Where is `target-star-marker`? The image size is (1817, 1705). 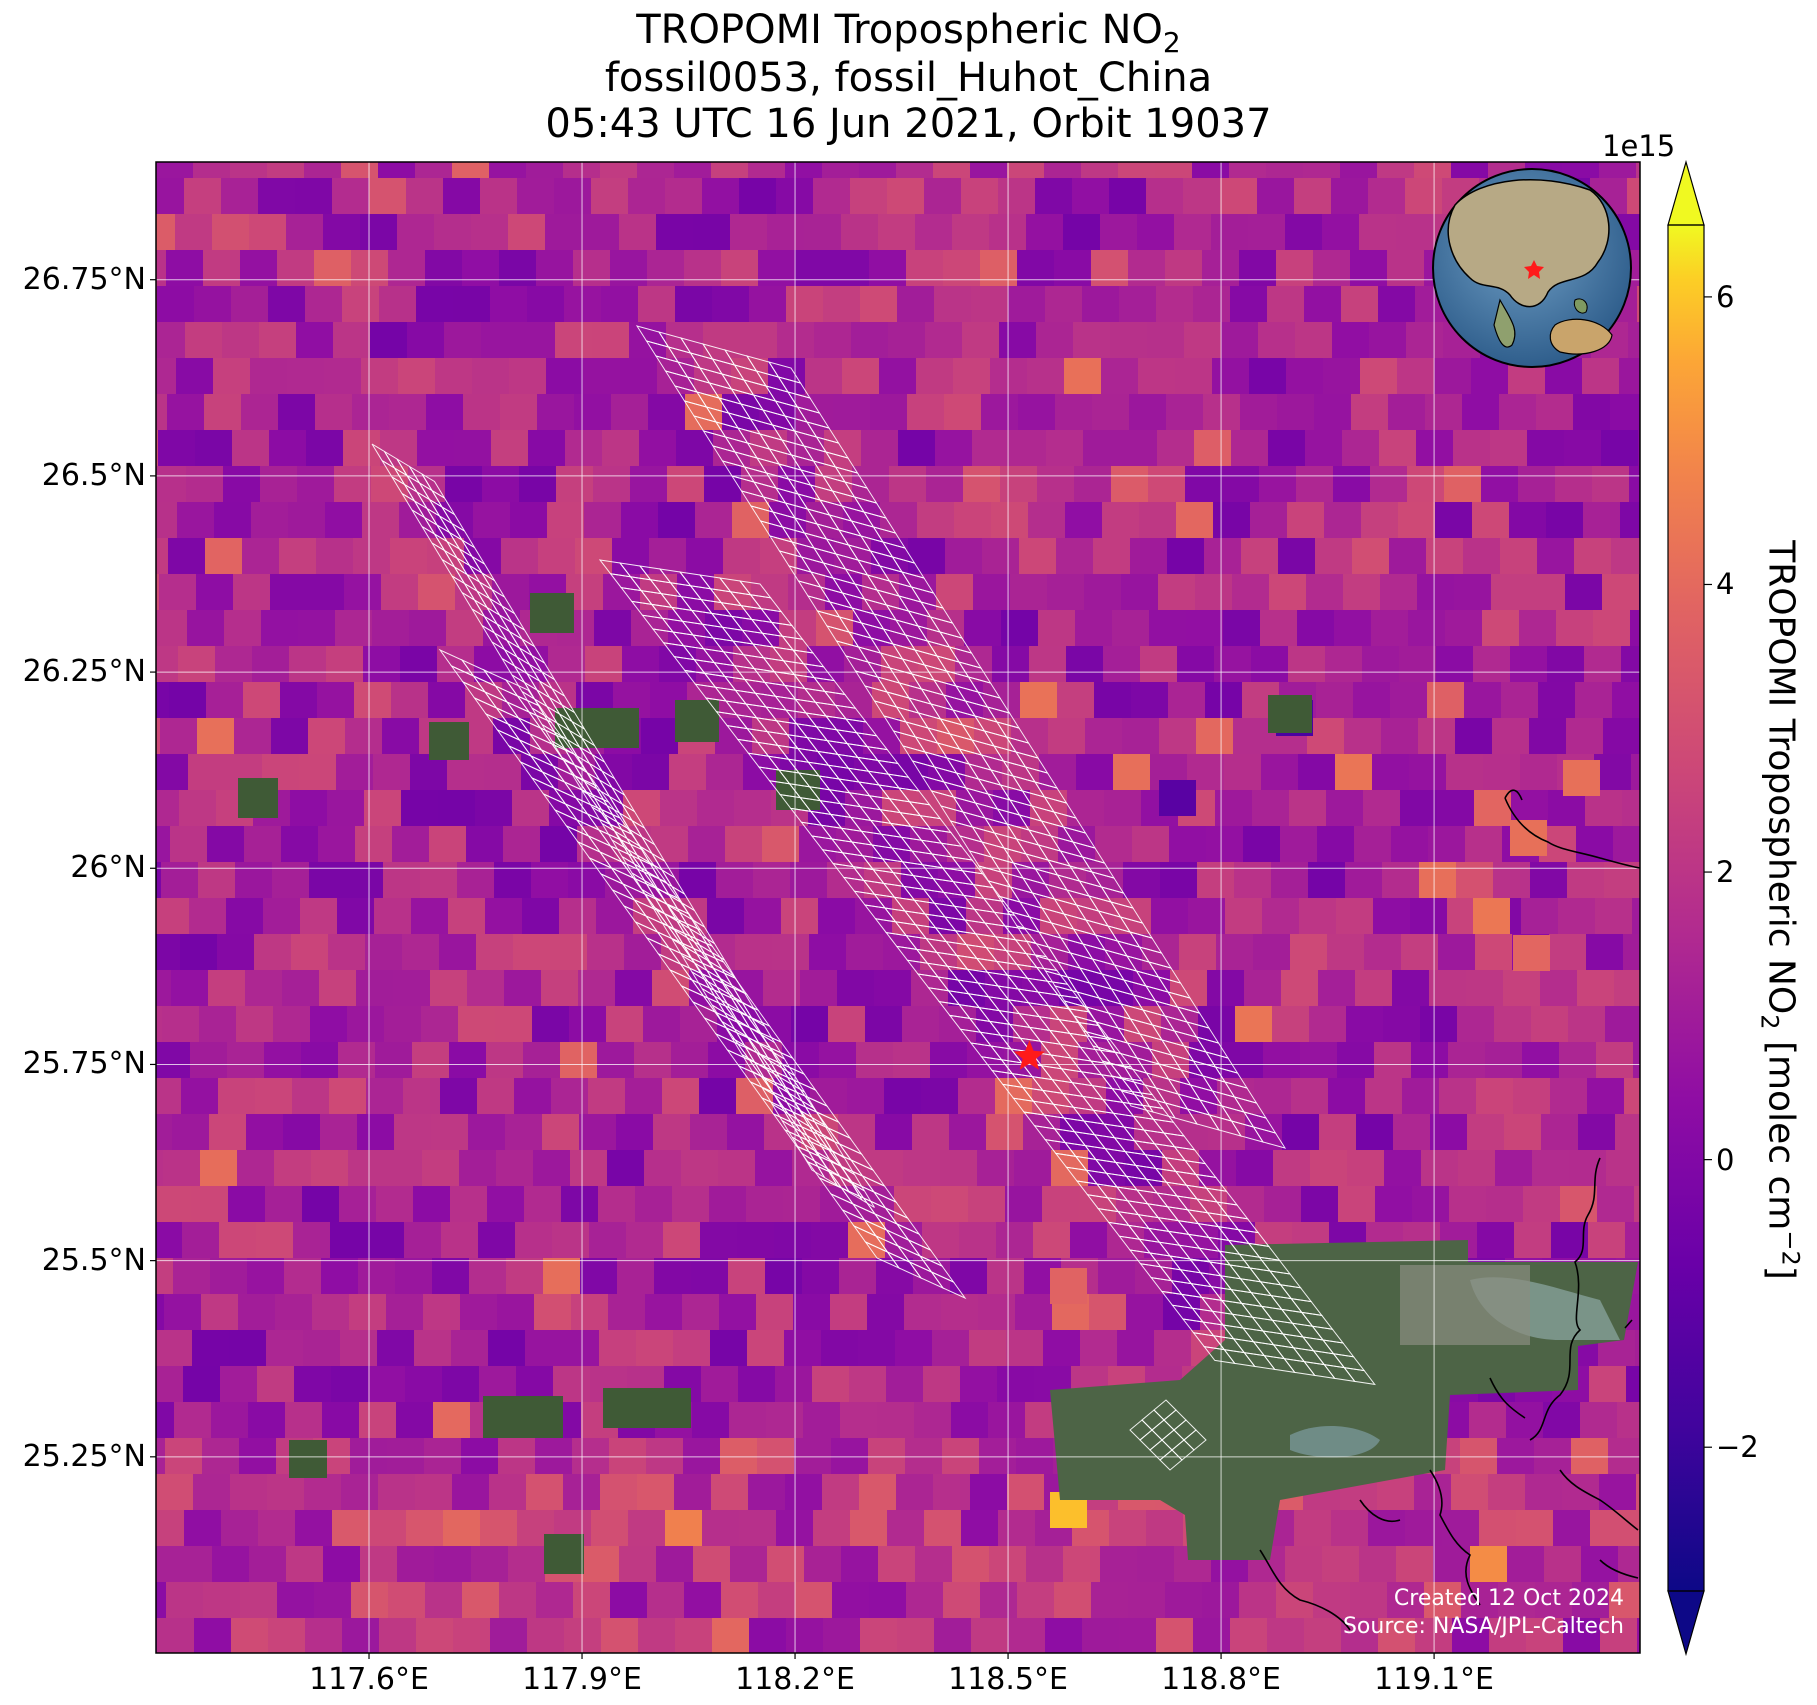
target-star-marker is located at coordinates (1029, 1055).